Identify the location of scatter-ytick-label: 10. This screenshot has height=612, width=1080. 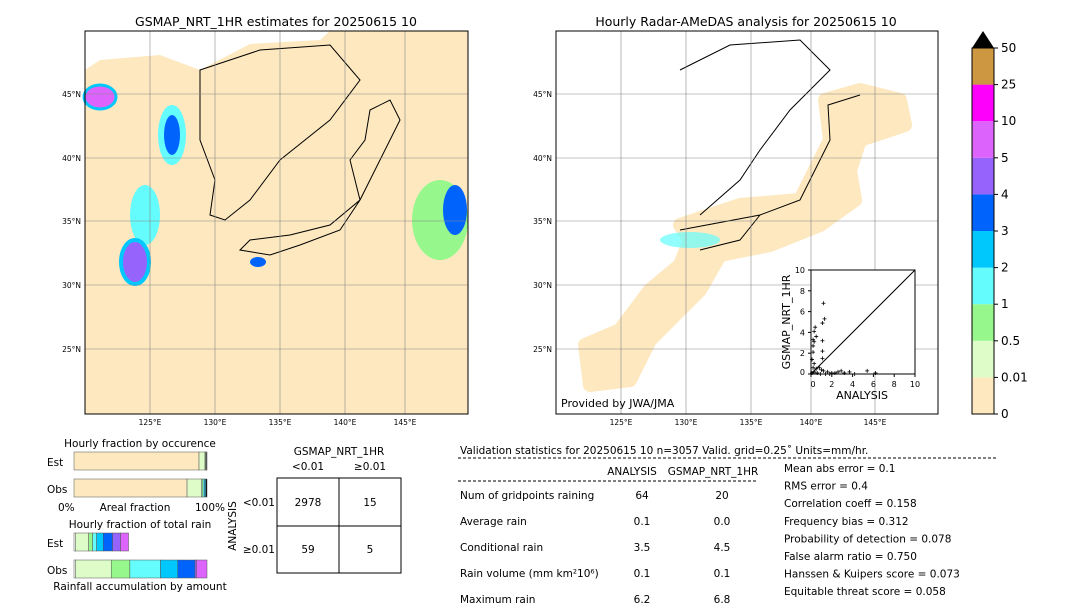
(800, 270).